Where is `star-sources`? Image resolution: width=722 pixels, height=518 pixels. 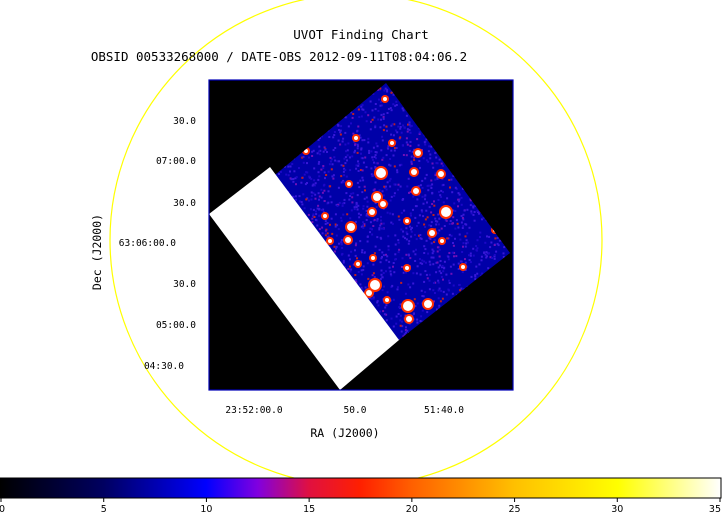
star-sources is located at coordinates (400, 209).